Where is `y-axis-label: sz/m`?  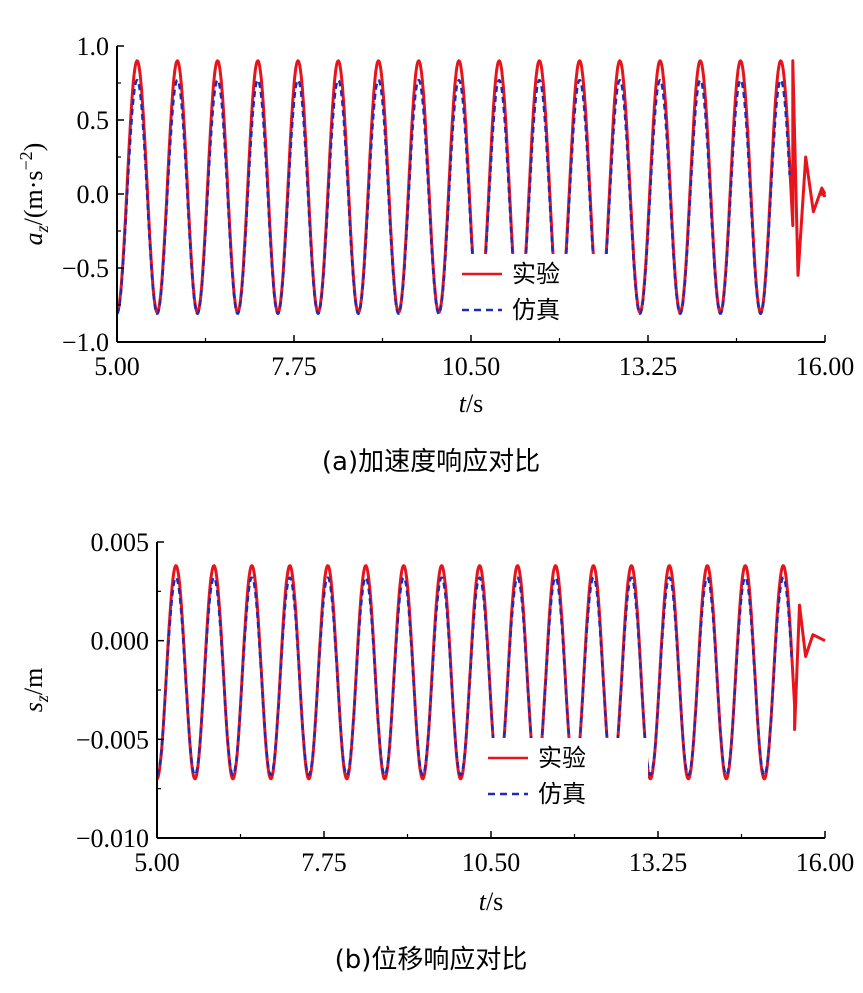 y-axis-label: sz/m is located at coordinates (35, 690).